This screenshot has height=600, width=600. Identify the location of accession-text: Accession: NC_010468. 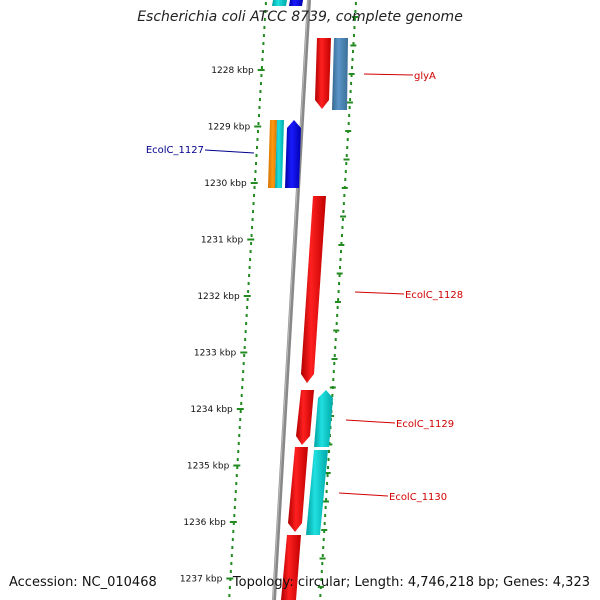
(83, 582).